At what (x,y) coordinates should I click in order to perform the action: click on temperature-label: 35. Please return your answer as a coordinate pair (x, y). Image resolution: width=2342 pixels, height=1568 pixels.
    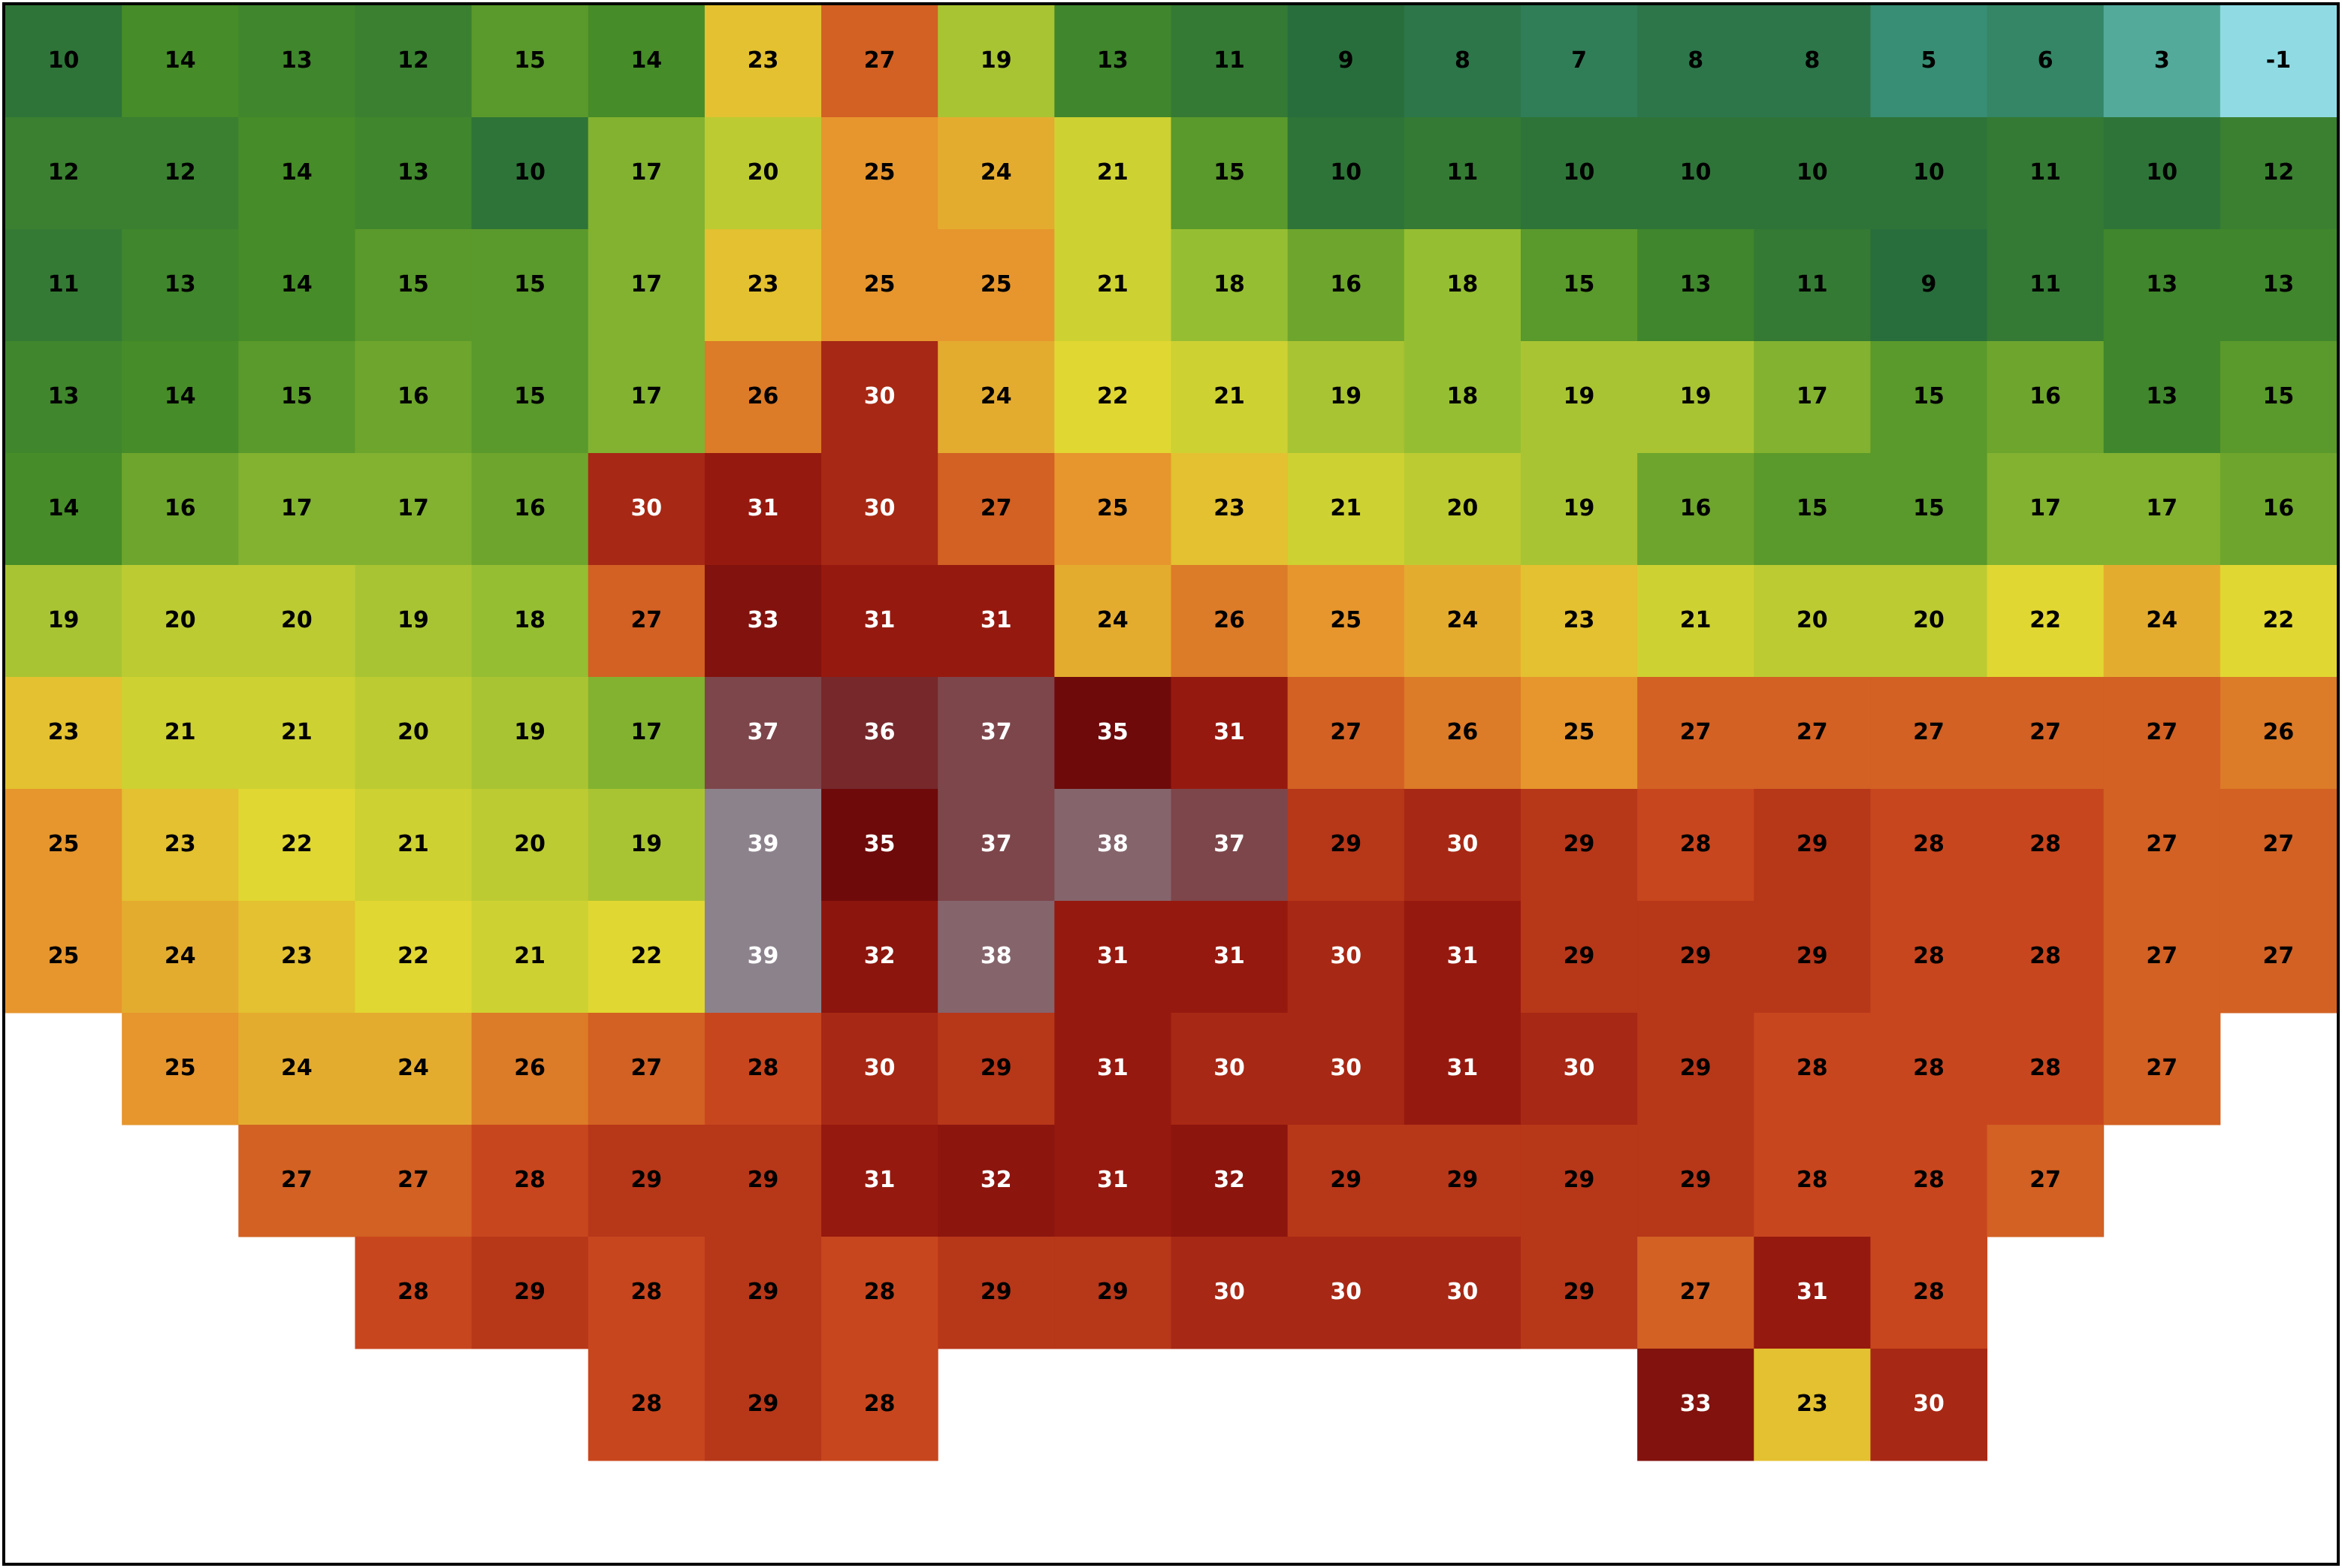
    Looking at the image, I should click on (1113, 732).